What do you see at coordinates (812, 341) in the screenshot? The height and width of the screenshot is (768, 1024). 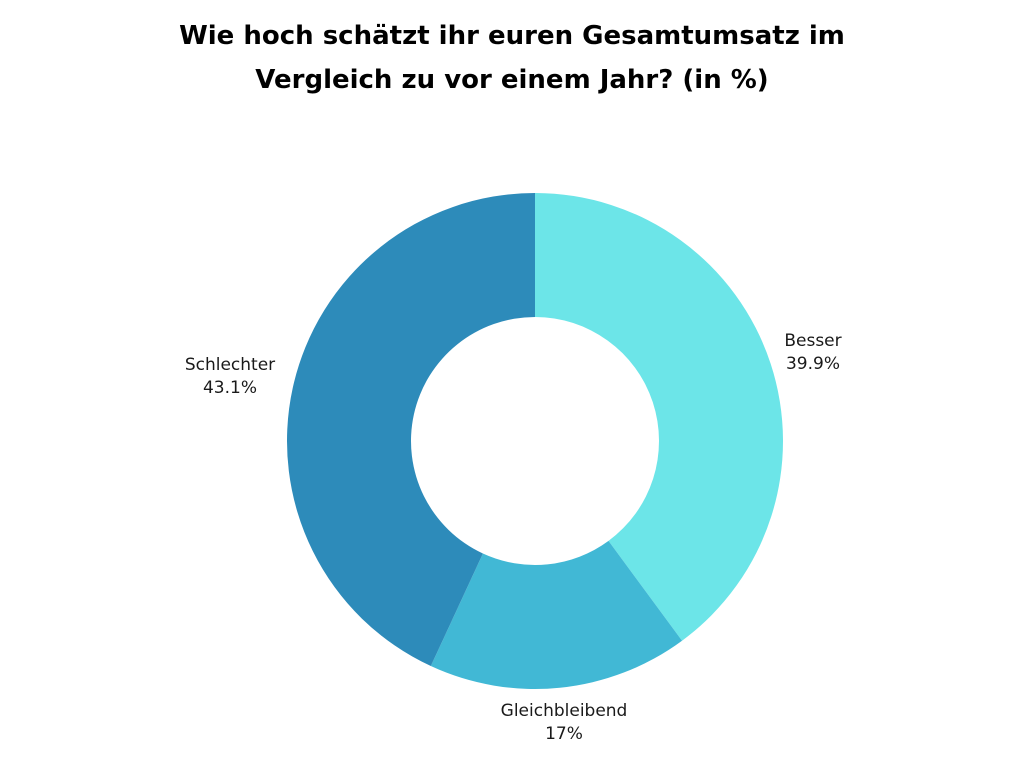 I see `slice-label-besser: Besser` at bounding box center [812, 341].